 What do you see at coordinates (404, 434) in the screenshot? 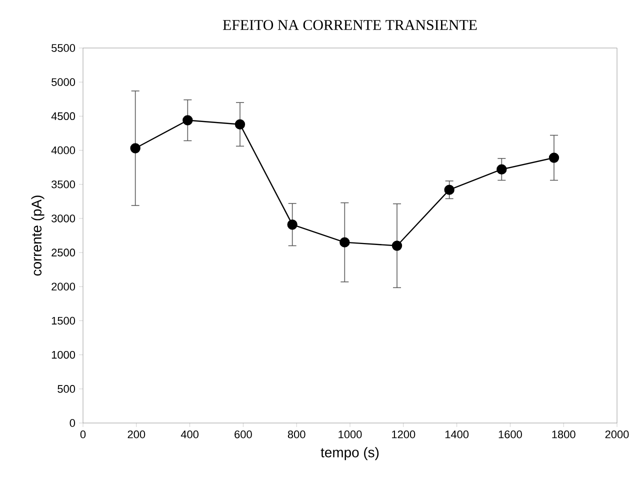
I see `x-tick-label: 1200` at bounding box center [404, 434].